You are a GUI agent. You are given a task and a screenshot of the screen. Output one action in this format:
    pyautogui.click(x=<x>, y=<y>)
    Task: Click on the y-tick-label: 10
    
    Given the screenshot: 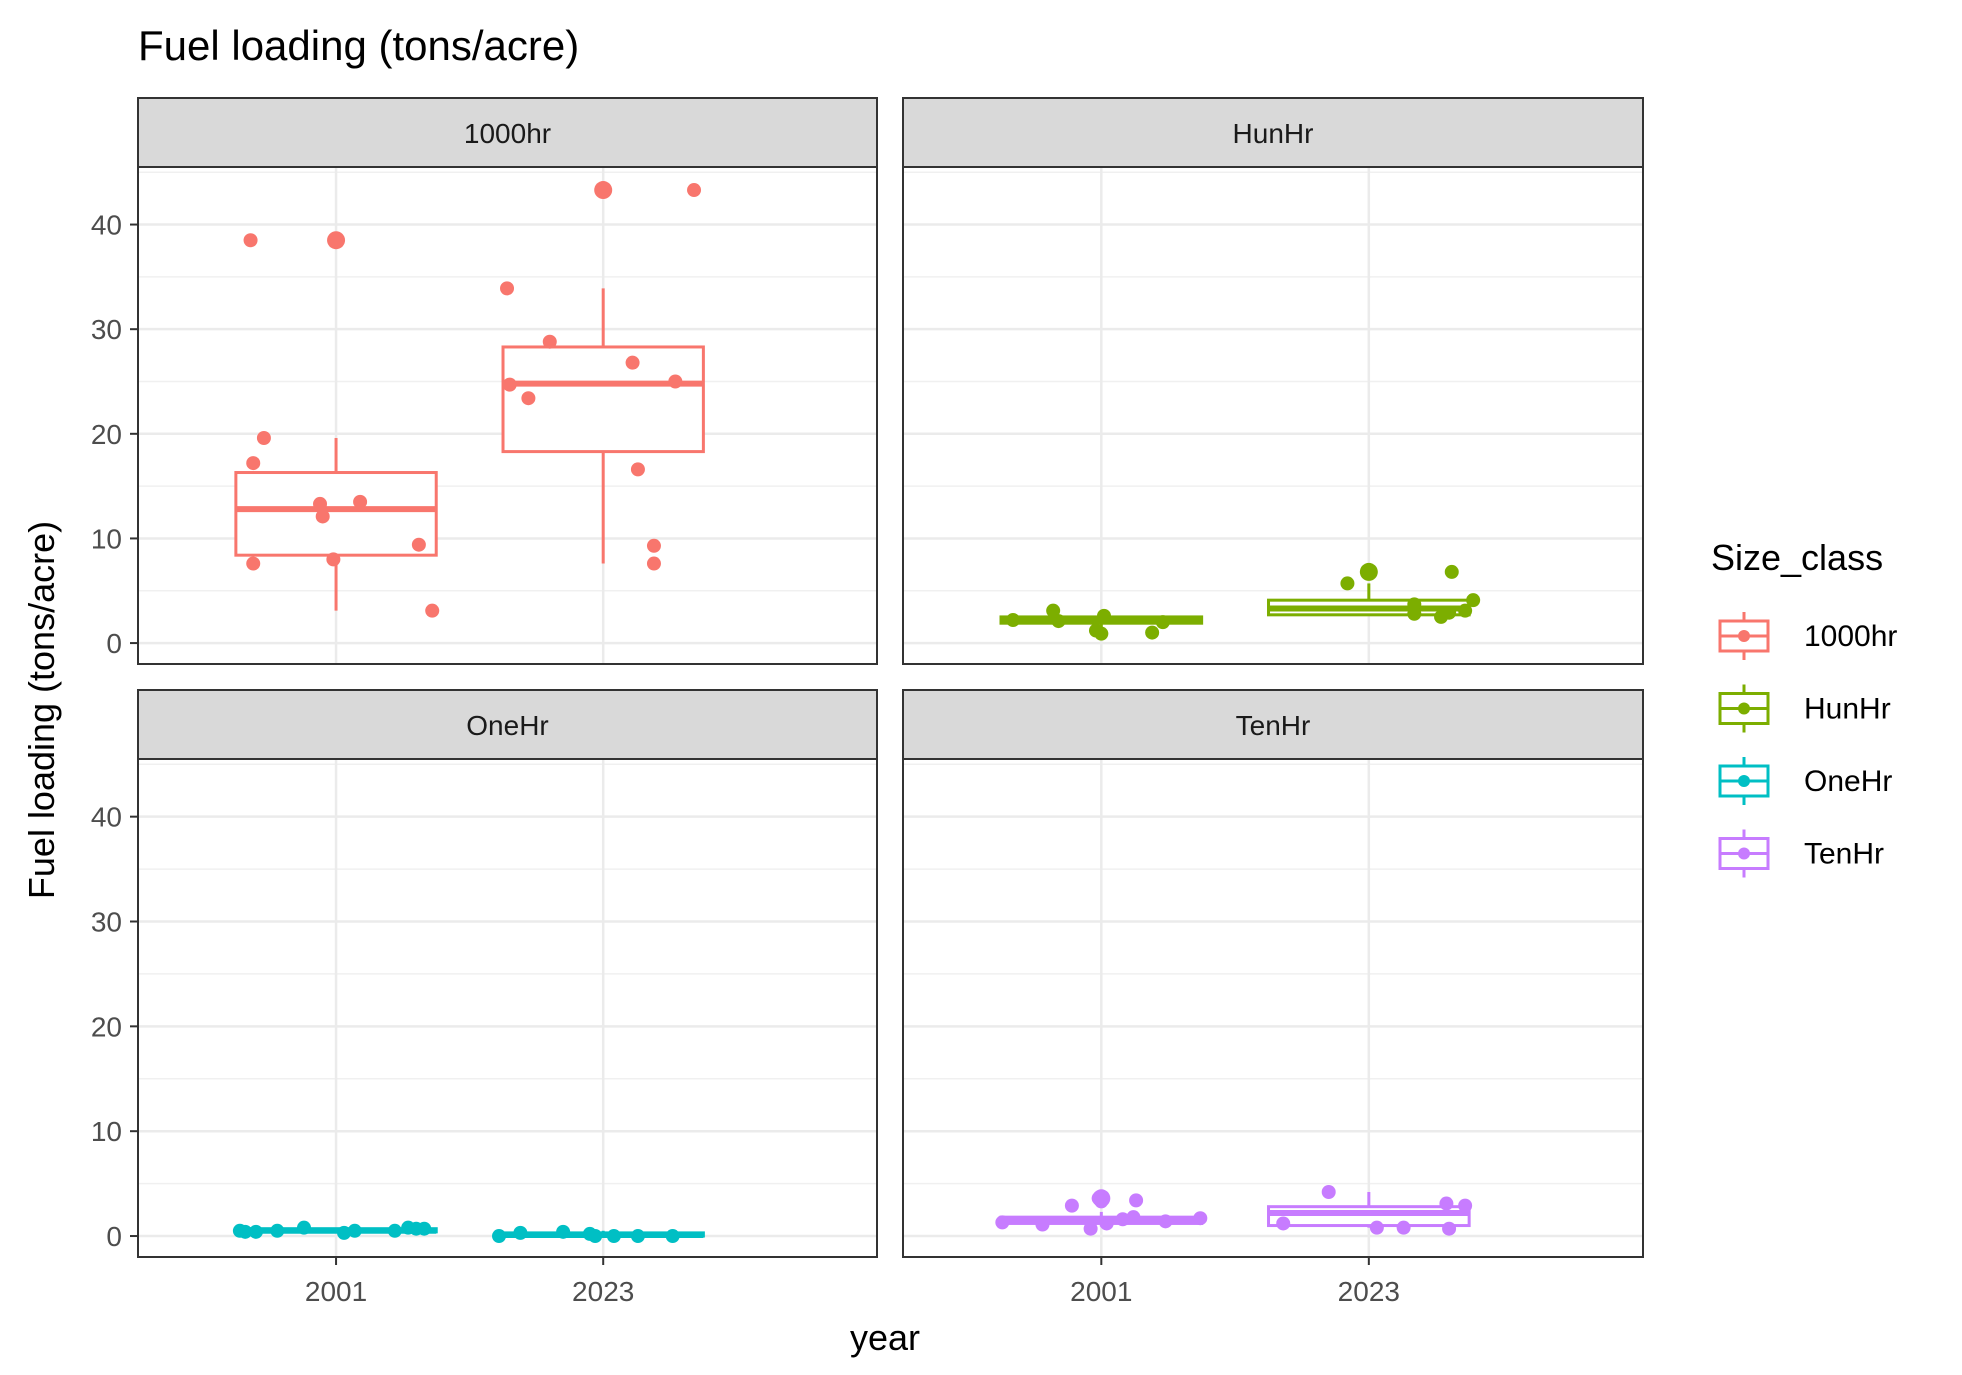 What is the action you would take?
    pyautogui.click(x=106, y=538)
    